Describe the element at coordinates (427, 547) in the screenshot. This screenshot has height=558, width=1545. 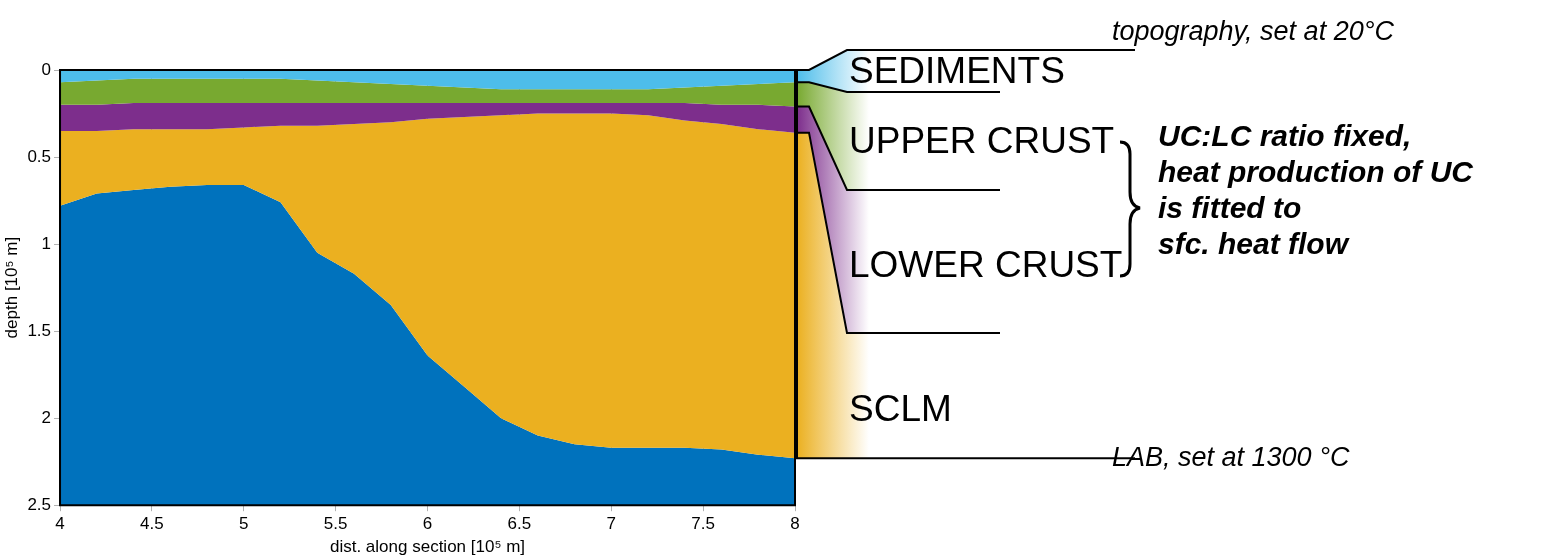
I see `x-axis-title: dist. along section [10⁵ m]` at that location.